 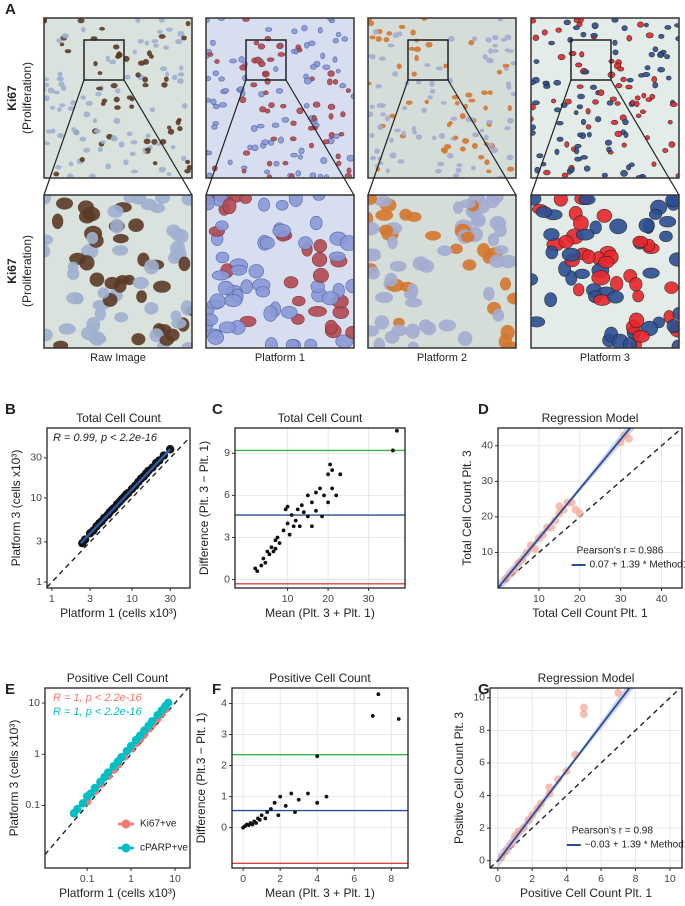 I want to click on y-tick-label: 4, so click(x=224, y=703).